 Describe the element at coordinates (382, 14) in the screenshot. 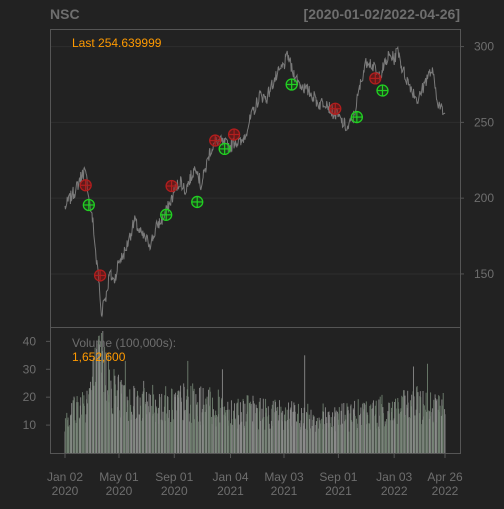

I see `date-range-title: [2020-01-02/2022-04-26]` at that location.